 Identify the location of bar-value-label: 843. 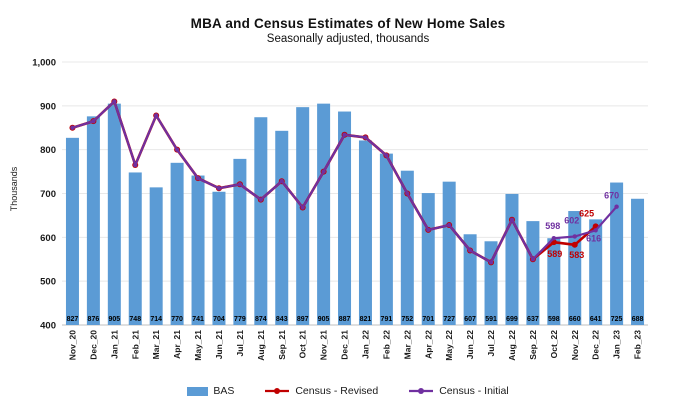
(282, 319).